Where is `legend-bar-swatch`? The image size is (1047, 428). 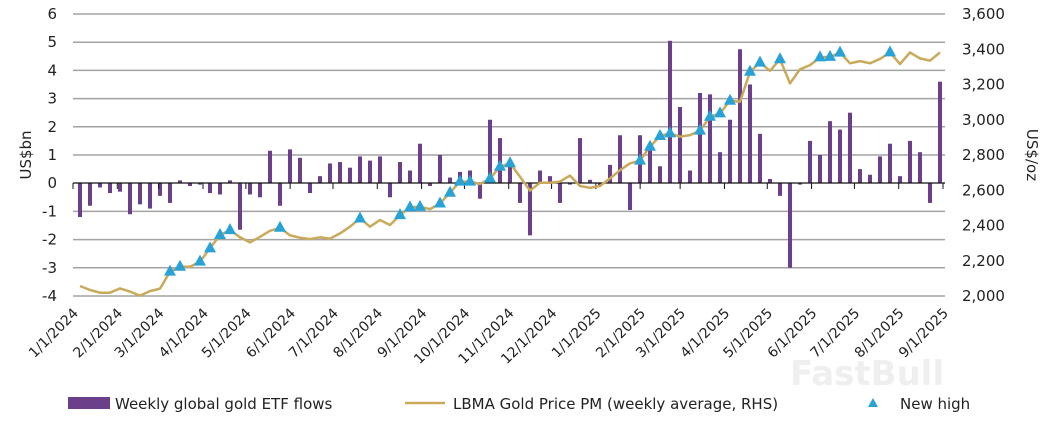 legend-bar-swatch is located at coordinates (89, 403).